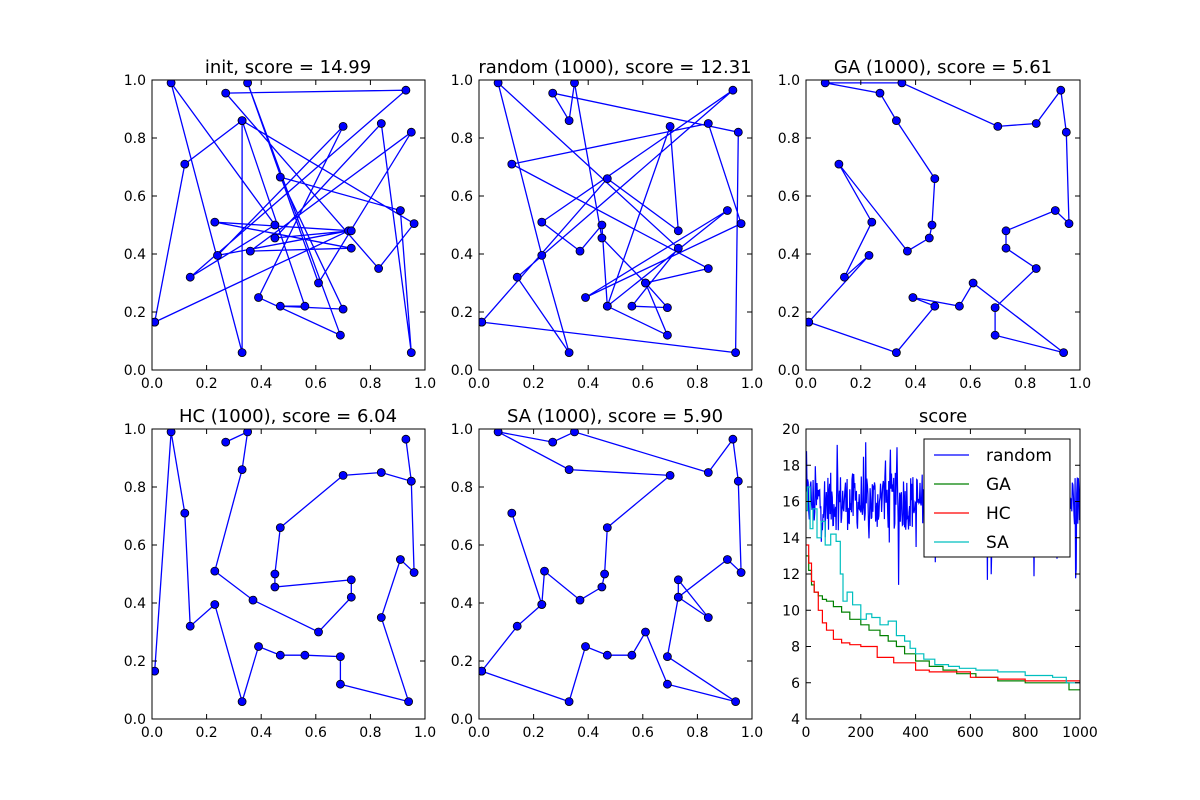  Describe the element at coordinates (135, 546) in the screenshot. I see `y-tick-label: 0.6` at that location.